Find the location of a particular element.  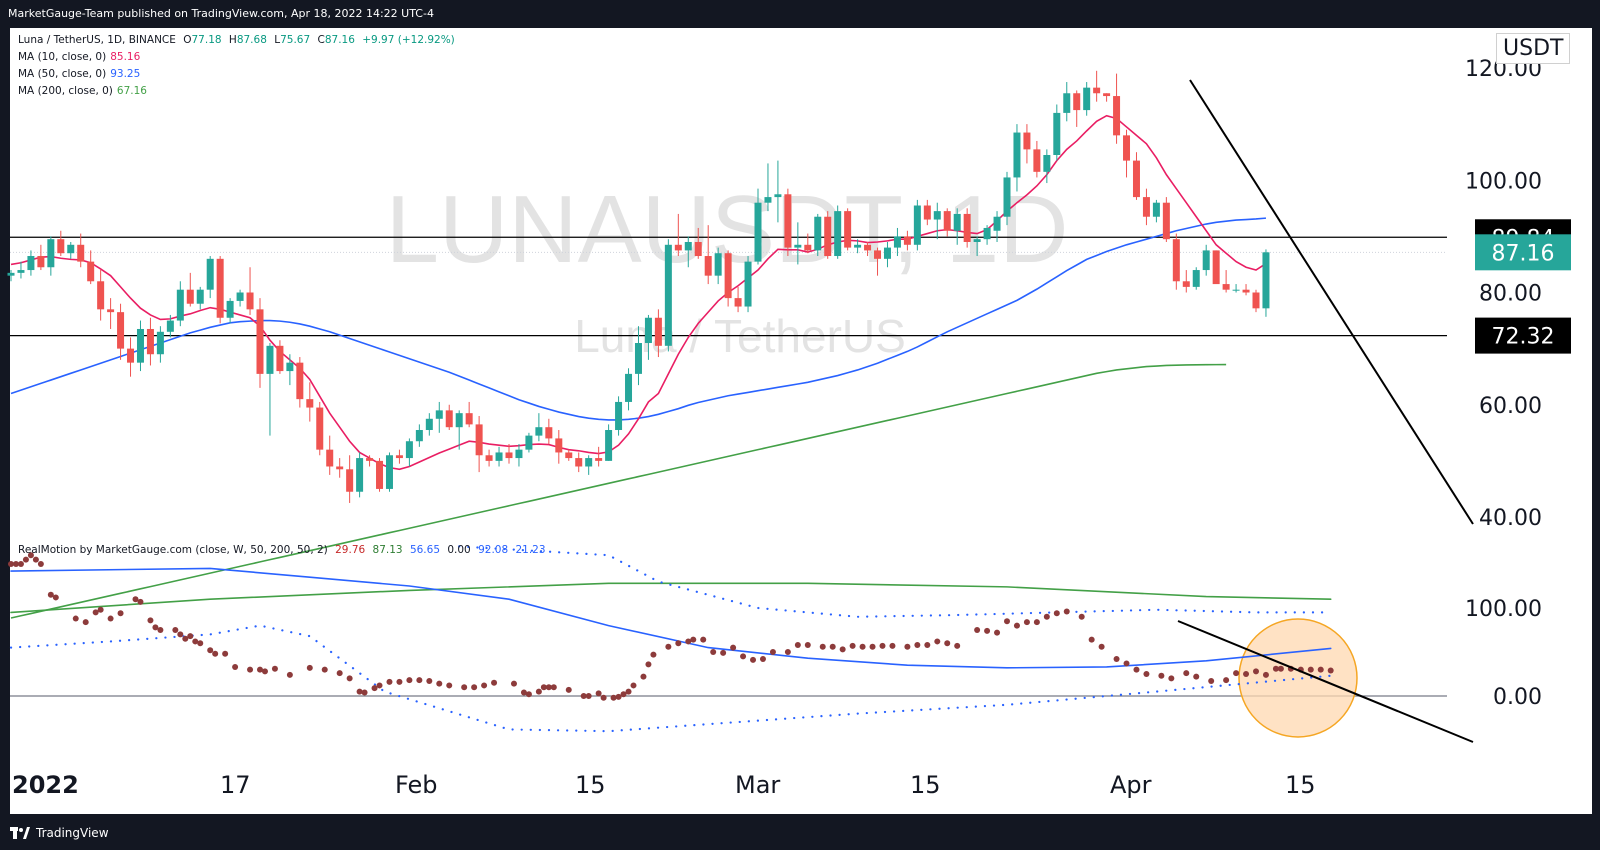

time-tick-label: Mar is located at coordinates (757, 785).